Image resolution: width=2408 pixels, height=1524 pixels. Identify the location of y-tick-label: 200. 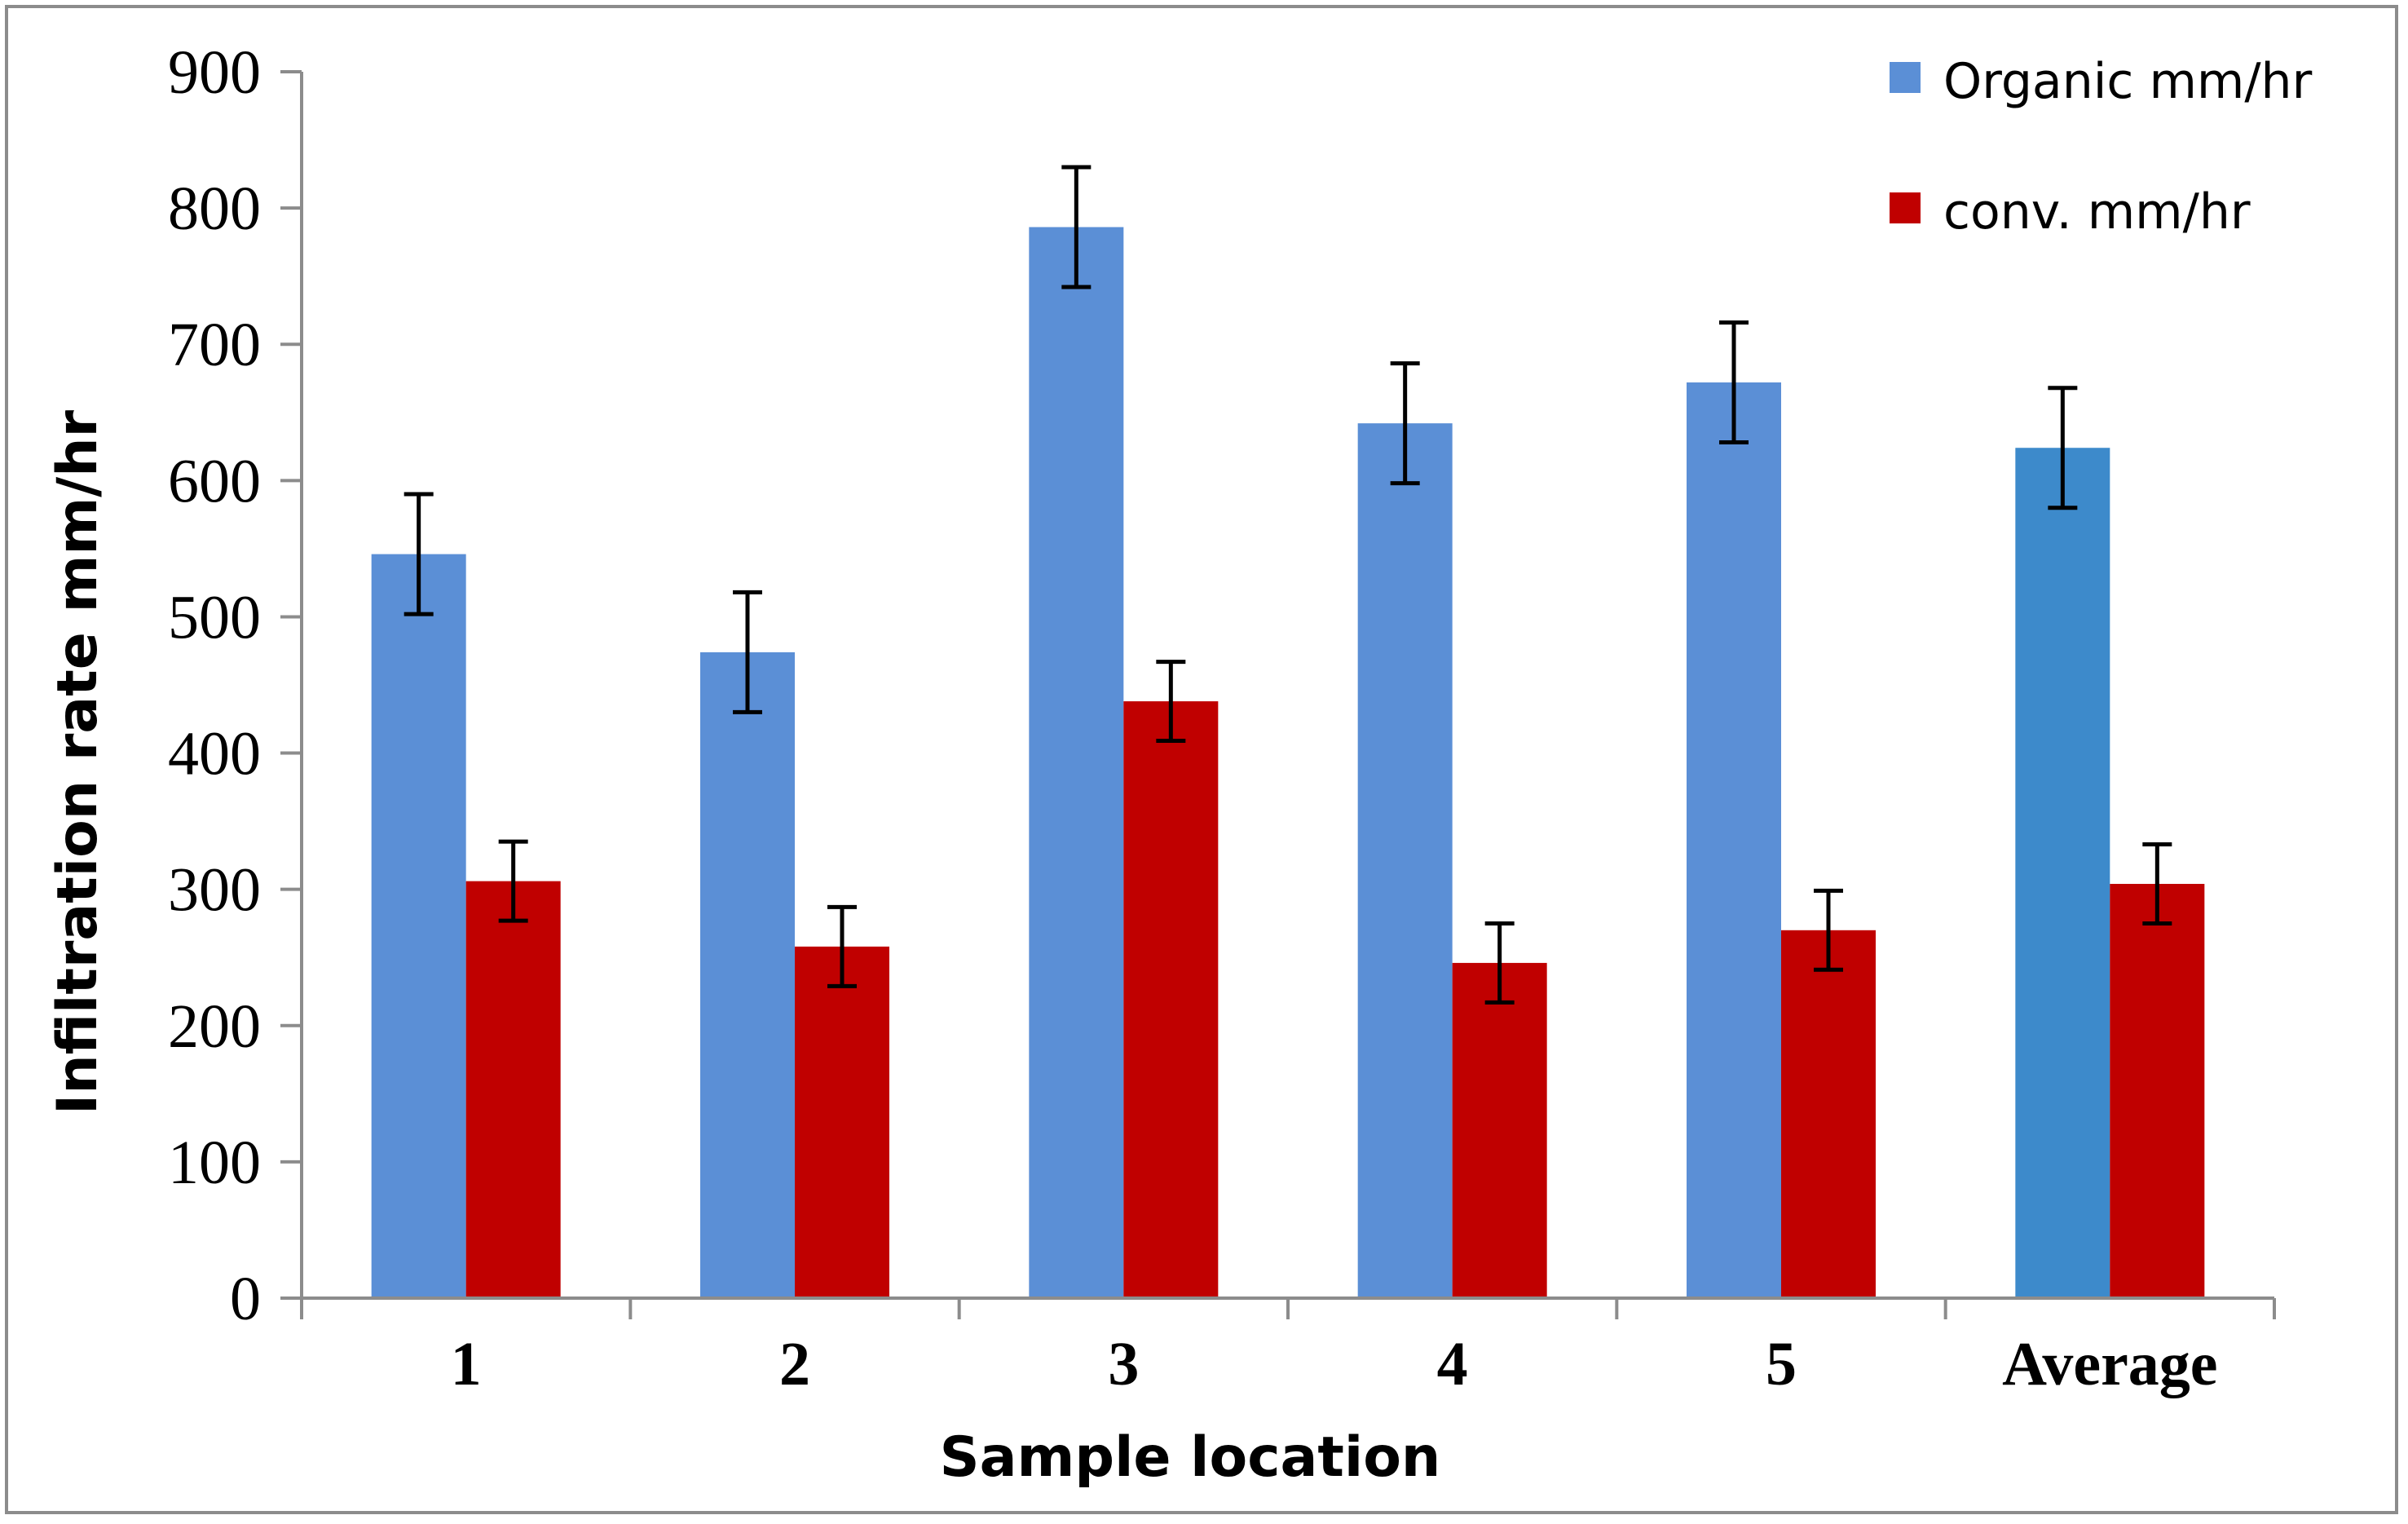
(214, 1026).